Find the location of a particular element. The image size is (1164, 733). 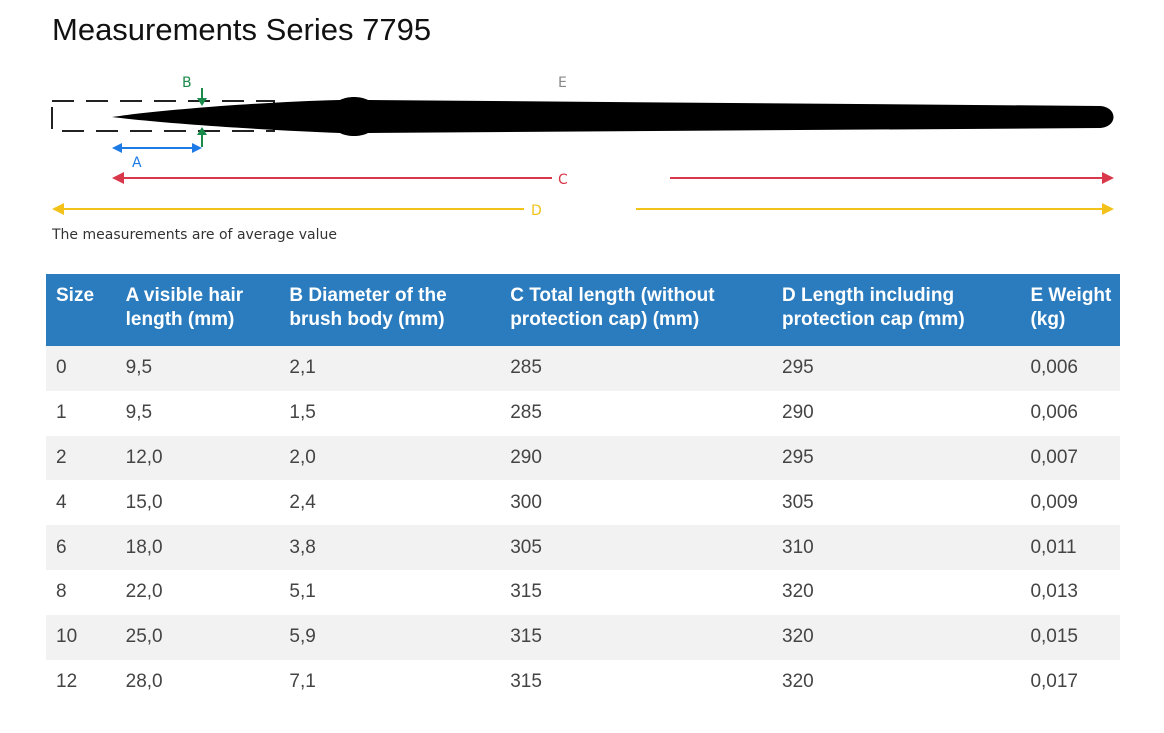

cell-visible-hair-length: 12,0 is located at coordinates (197, 458).